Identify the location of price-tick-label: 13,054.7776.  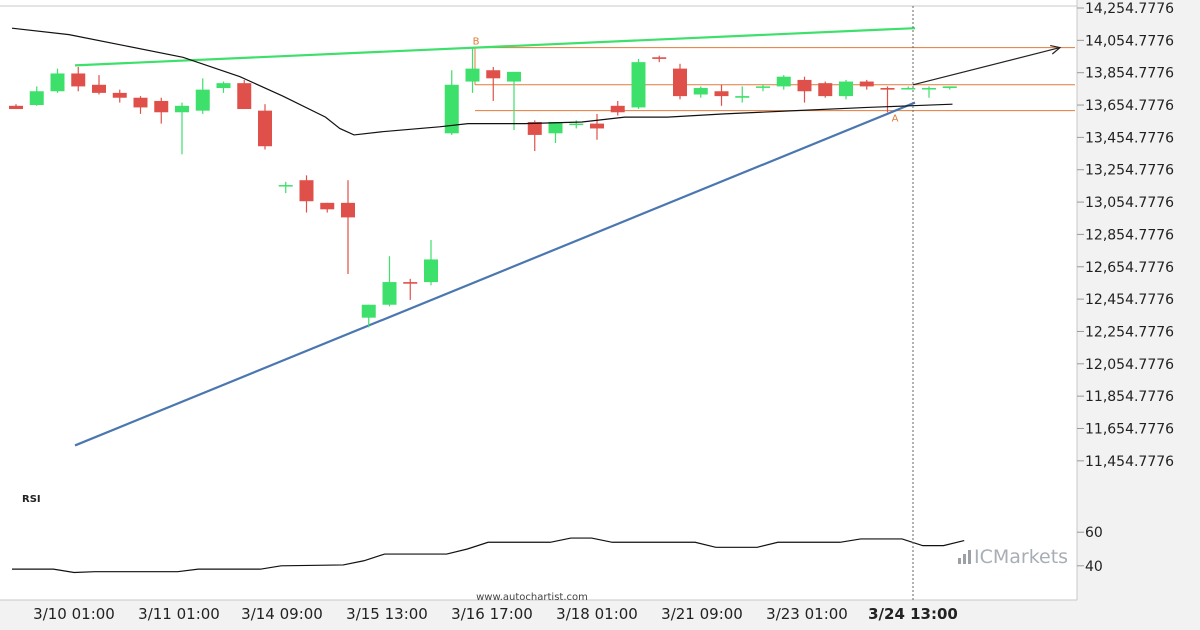
(1129, 203).